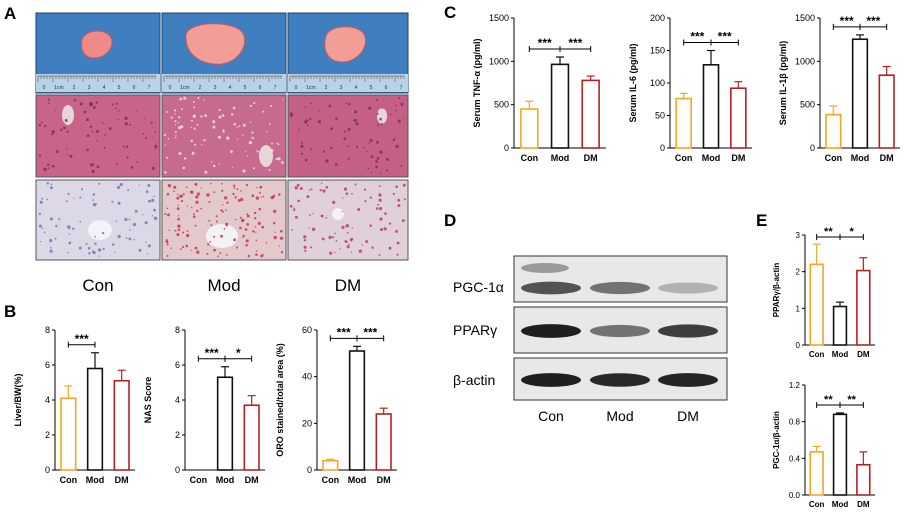 This screenshot has height=512, width=906. I want to click on category-label: DM, so click(863, 354).